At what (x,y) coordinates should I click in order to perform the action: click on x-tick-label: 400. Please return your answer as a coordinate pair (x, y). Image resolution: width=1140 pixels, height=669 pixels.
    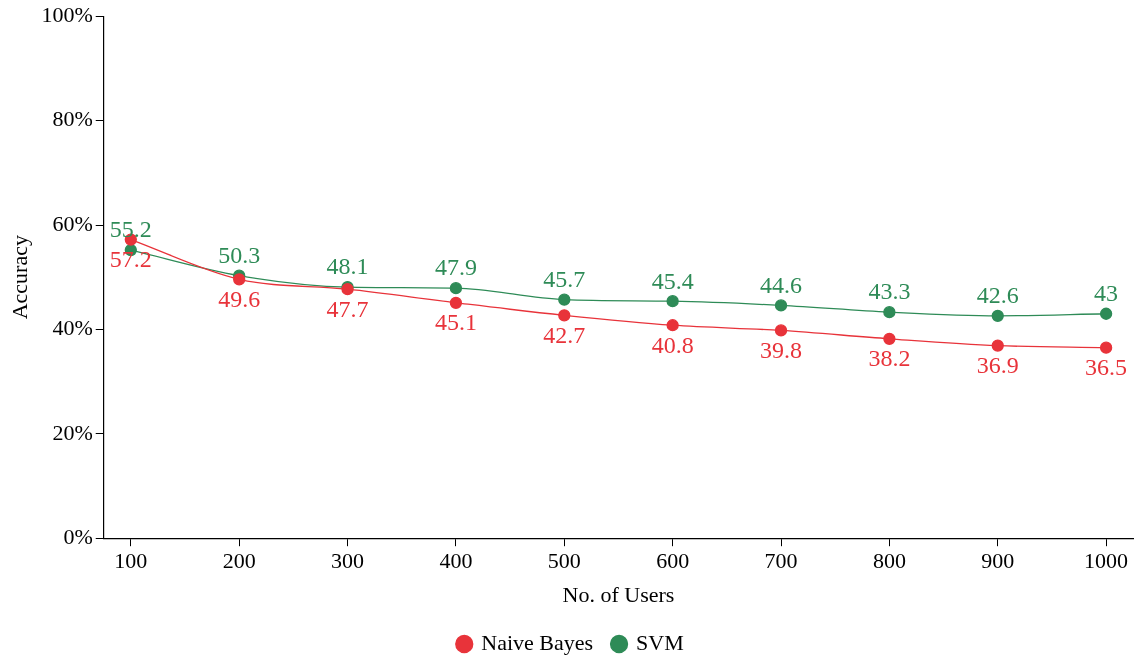
    Looking at the image, I should click on (456, 561).